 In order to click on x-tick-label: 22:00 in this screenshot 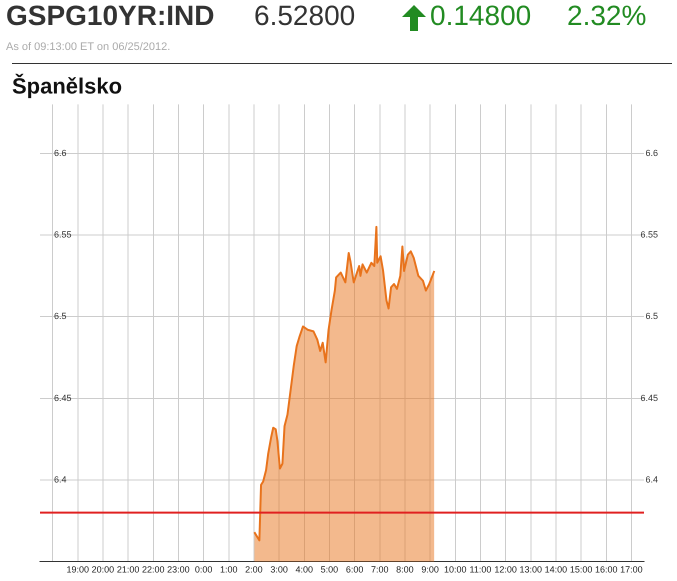, I will do `click(153, 569)`.